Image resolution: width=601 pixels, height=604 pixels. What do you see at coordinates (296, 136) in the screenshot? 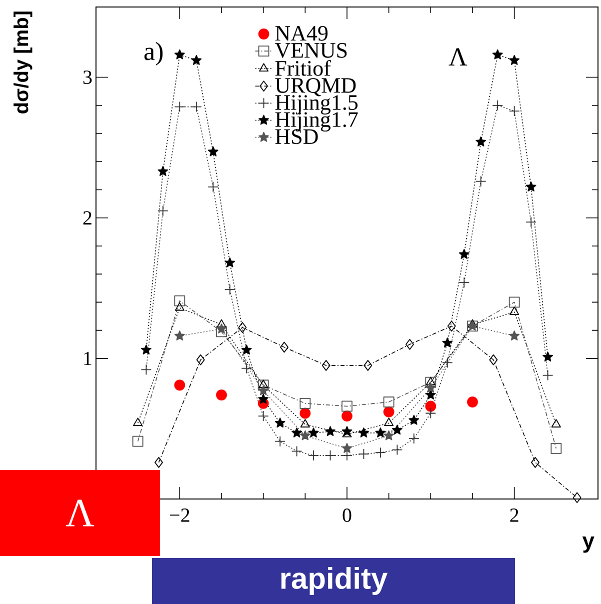
I see `legend-label: HSD` at bounding box center [296, 136].